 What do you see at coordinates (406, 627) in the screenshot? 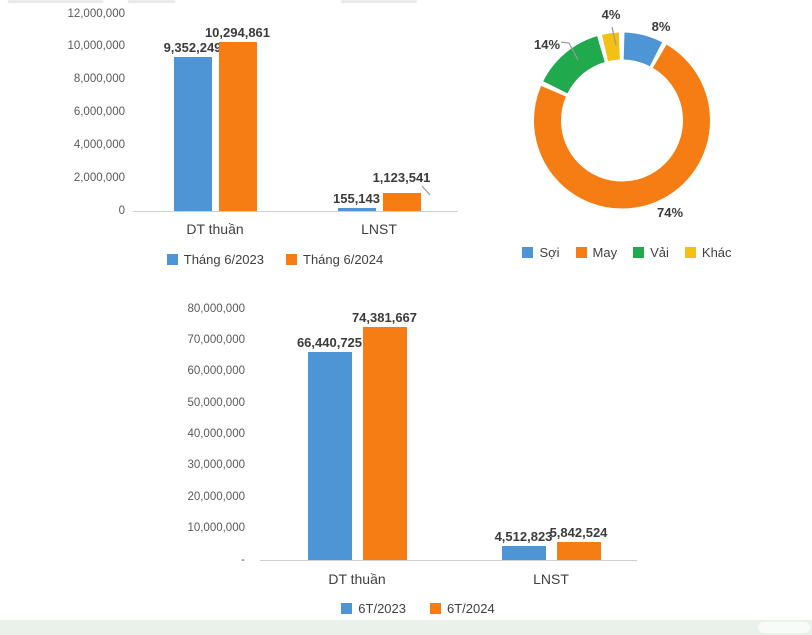
I see `bottom-strip` at bounding box center [406, 627].